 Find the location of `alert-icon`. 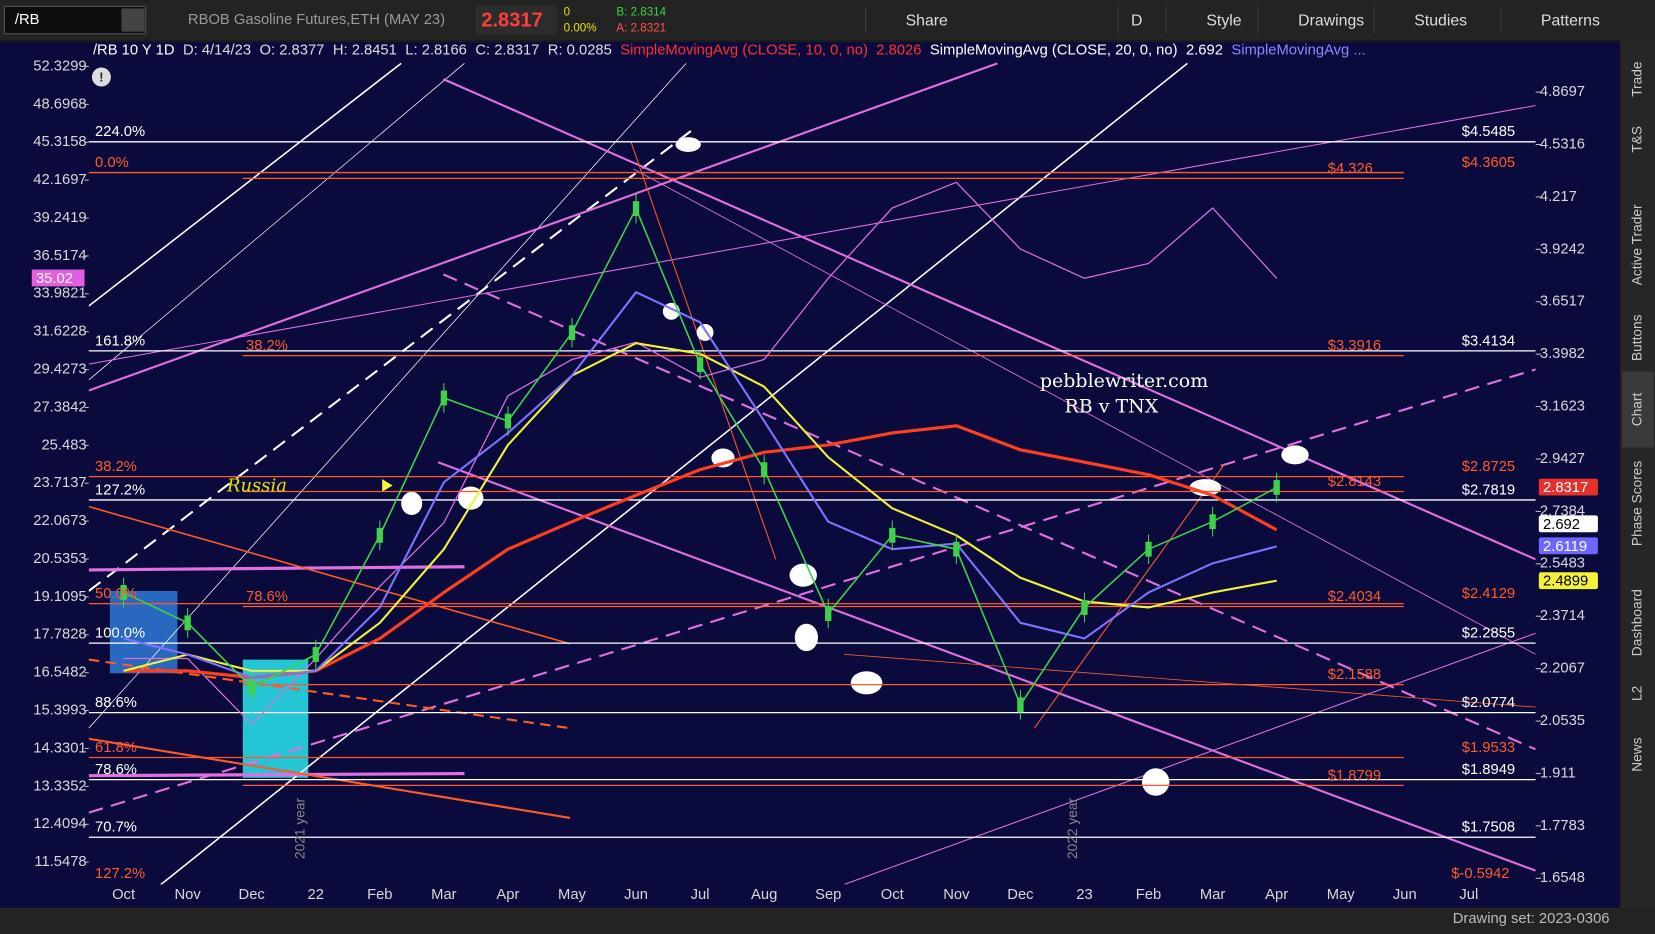

alert-icon is located at coordinates (101, 77).